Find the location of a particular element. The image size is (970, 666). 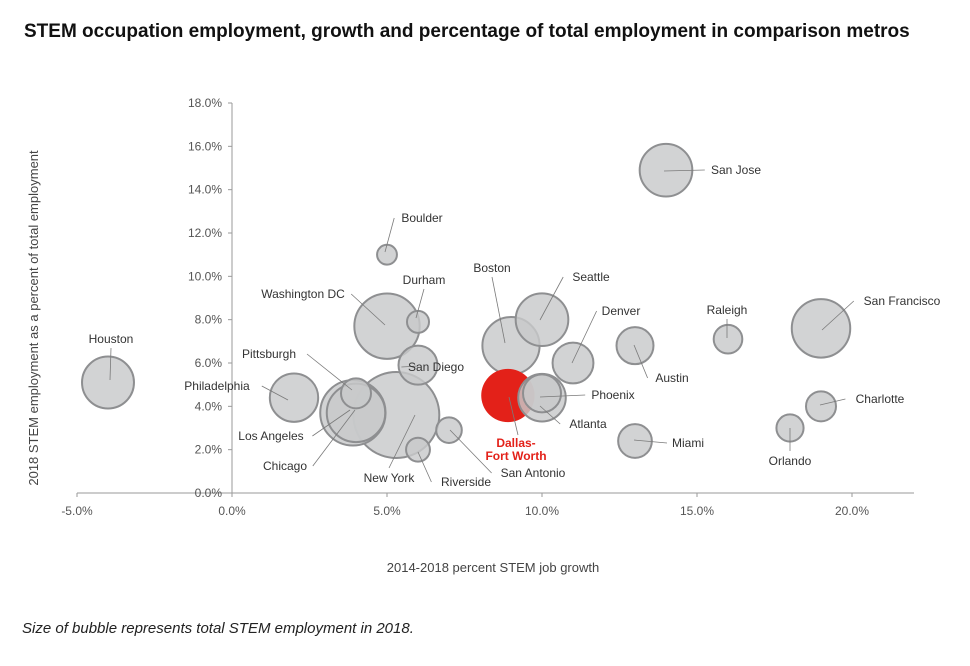

label-miami: Miami is located at coordinates (688, 443).